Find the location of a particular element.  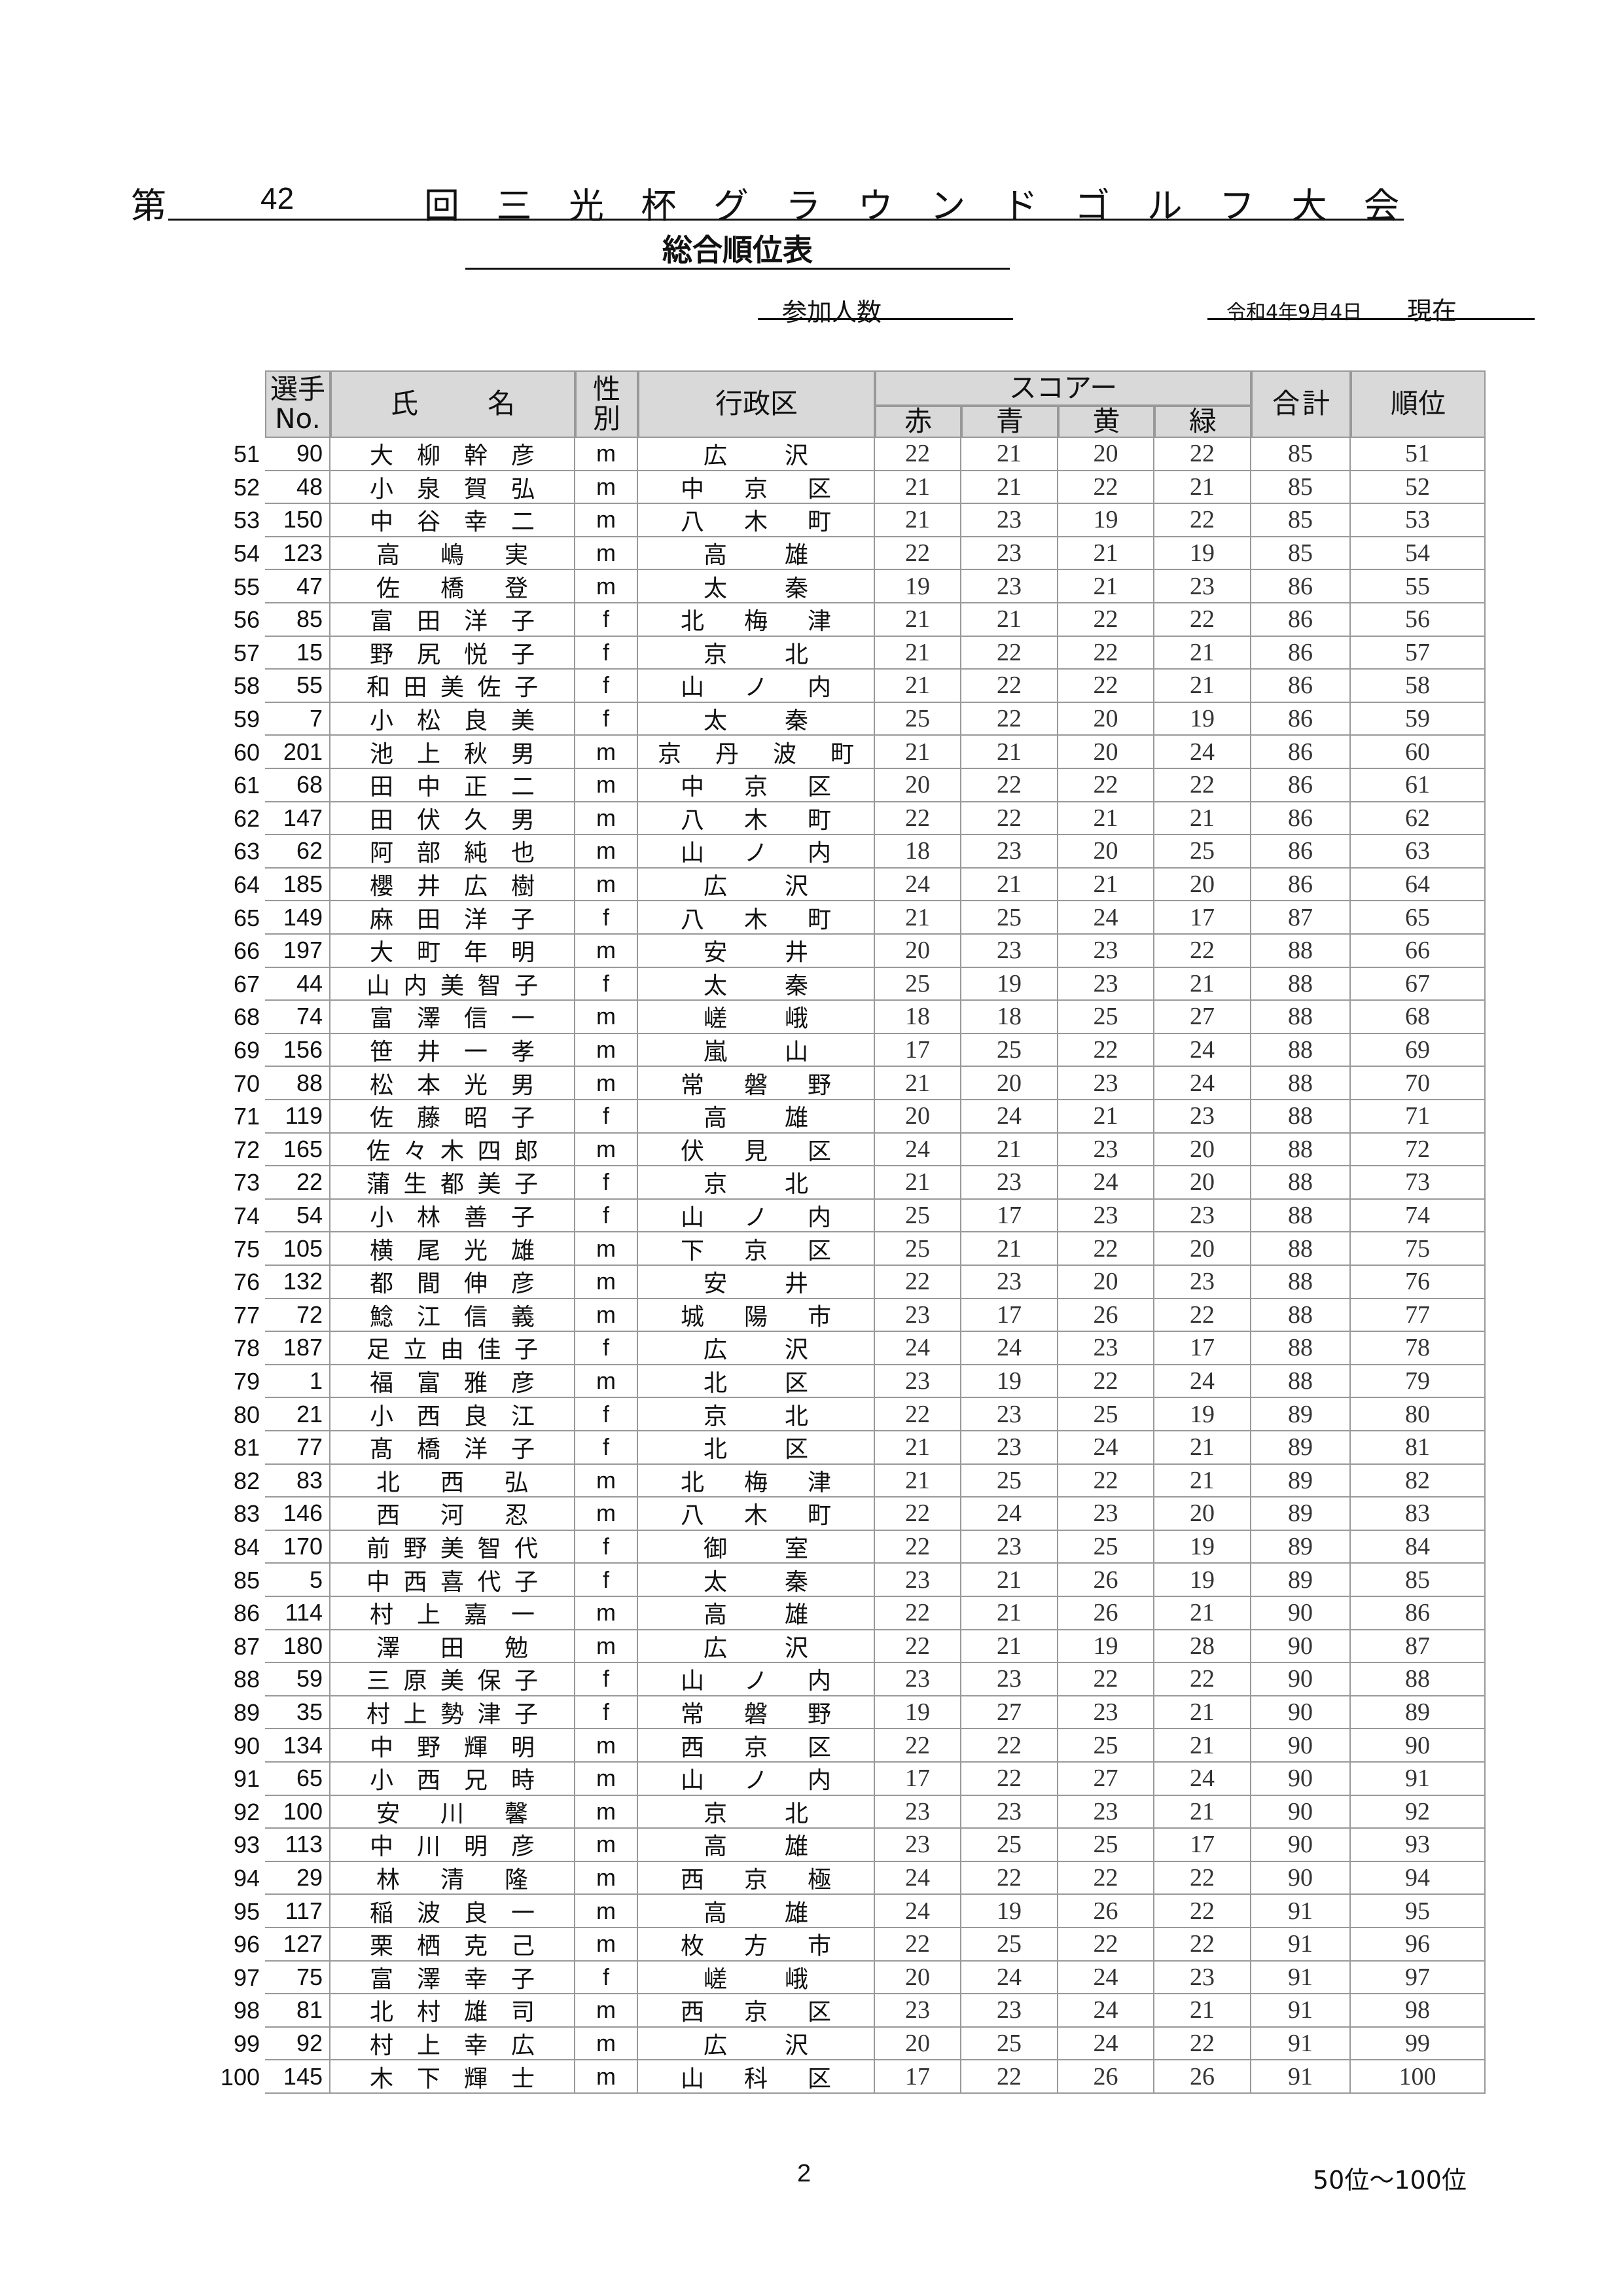

district-text: 広沢 is located at coordinates (756, 456).